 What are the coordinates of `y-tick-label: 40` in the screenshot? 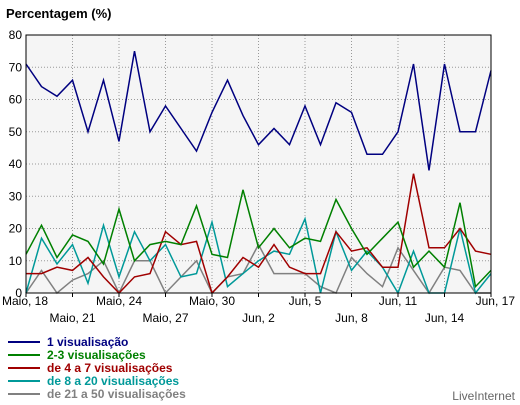 It's located at (16, 164).